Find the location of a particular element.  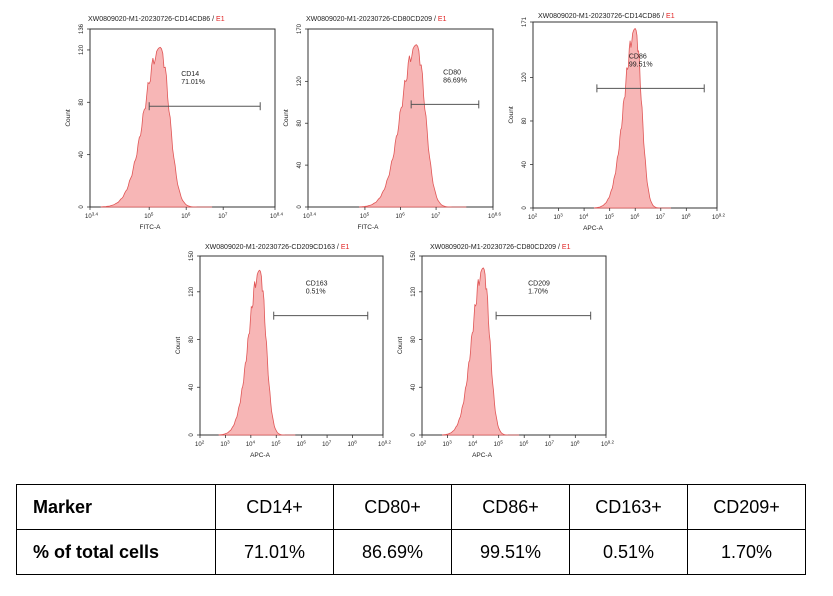

header-cell: CD163+ is located at coordinates (628, 507).